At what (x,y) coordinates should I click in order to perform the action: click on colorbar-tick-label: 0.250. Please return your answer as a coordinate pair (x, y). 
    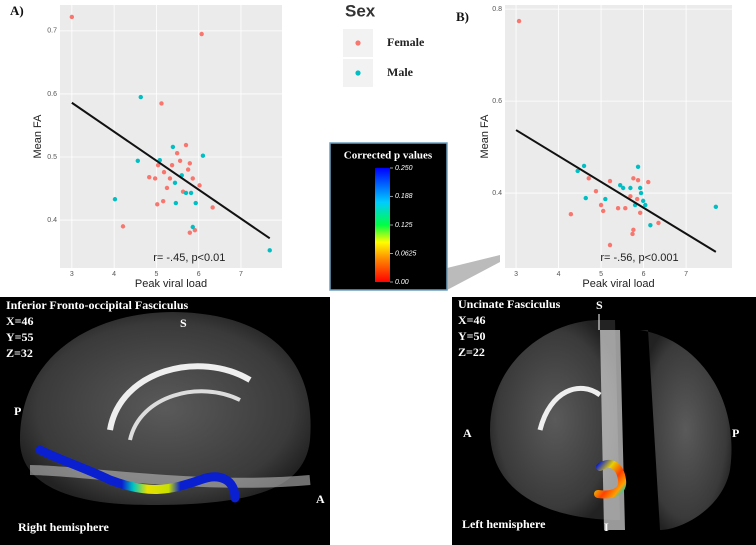
    Looking at the image, I should click on (404, 168).